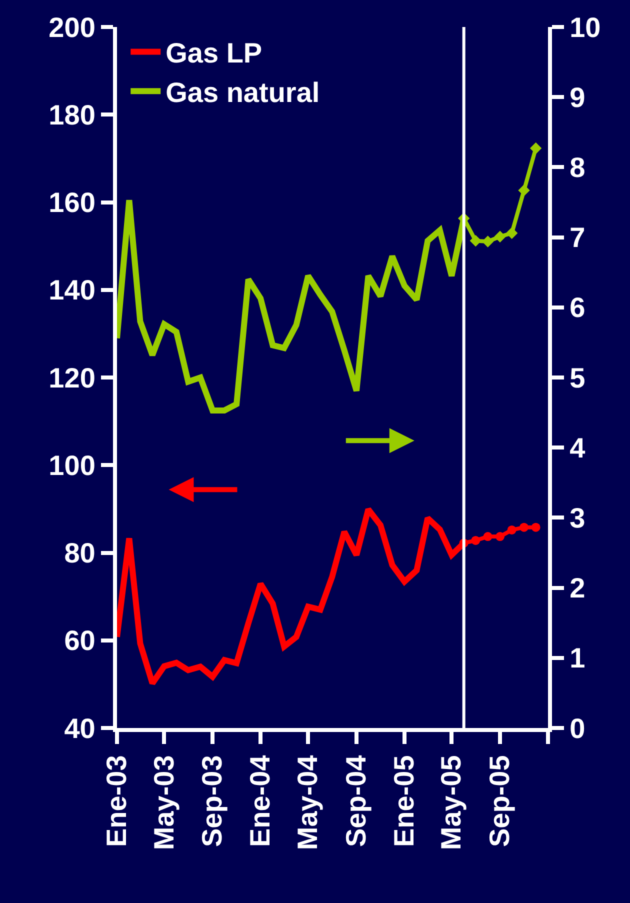 The image size is (630, 903). What do you see at coordinates (578, 728) in the screenshot?
I see `y2-tick-label: 0` at bounding box center [578, 728].